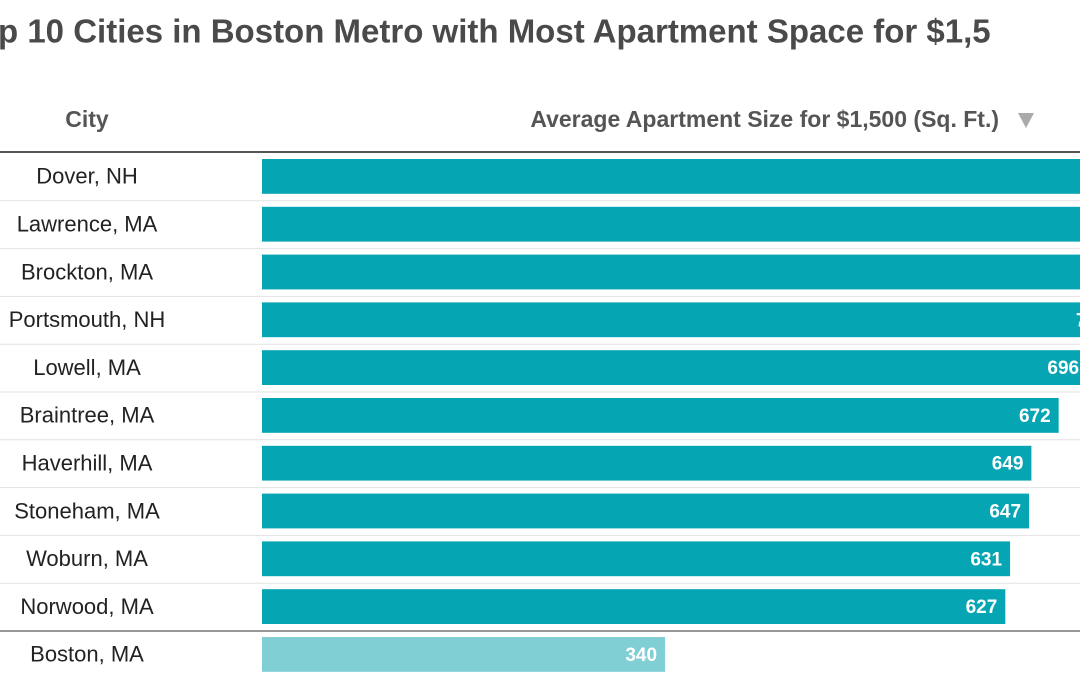 The width and height of the screenshot is (1080, 675). I want to click on value-label: 631, so click(986, 559).